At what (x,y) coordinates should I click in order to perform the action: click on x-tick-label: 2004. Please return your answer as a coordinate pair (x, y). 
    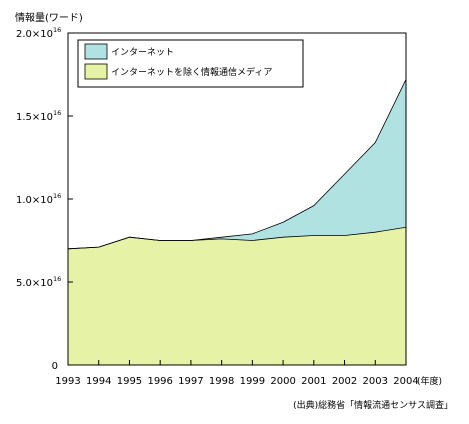
    Looking at the image, I should click on (405, 381).